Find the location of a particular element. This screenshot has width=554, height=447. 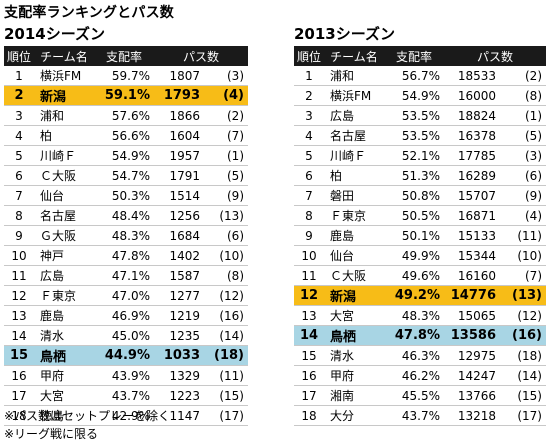

table-row: 7 仙台 50.3% 1514 (9) is located at coordinates (126, 196).